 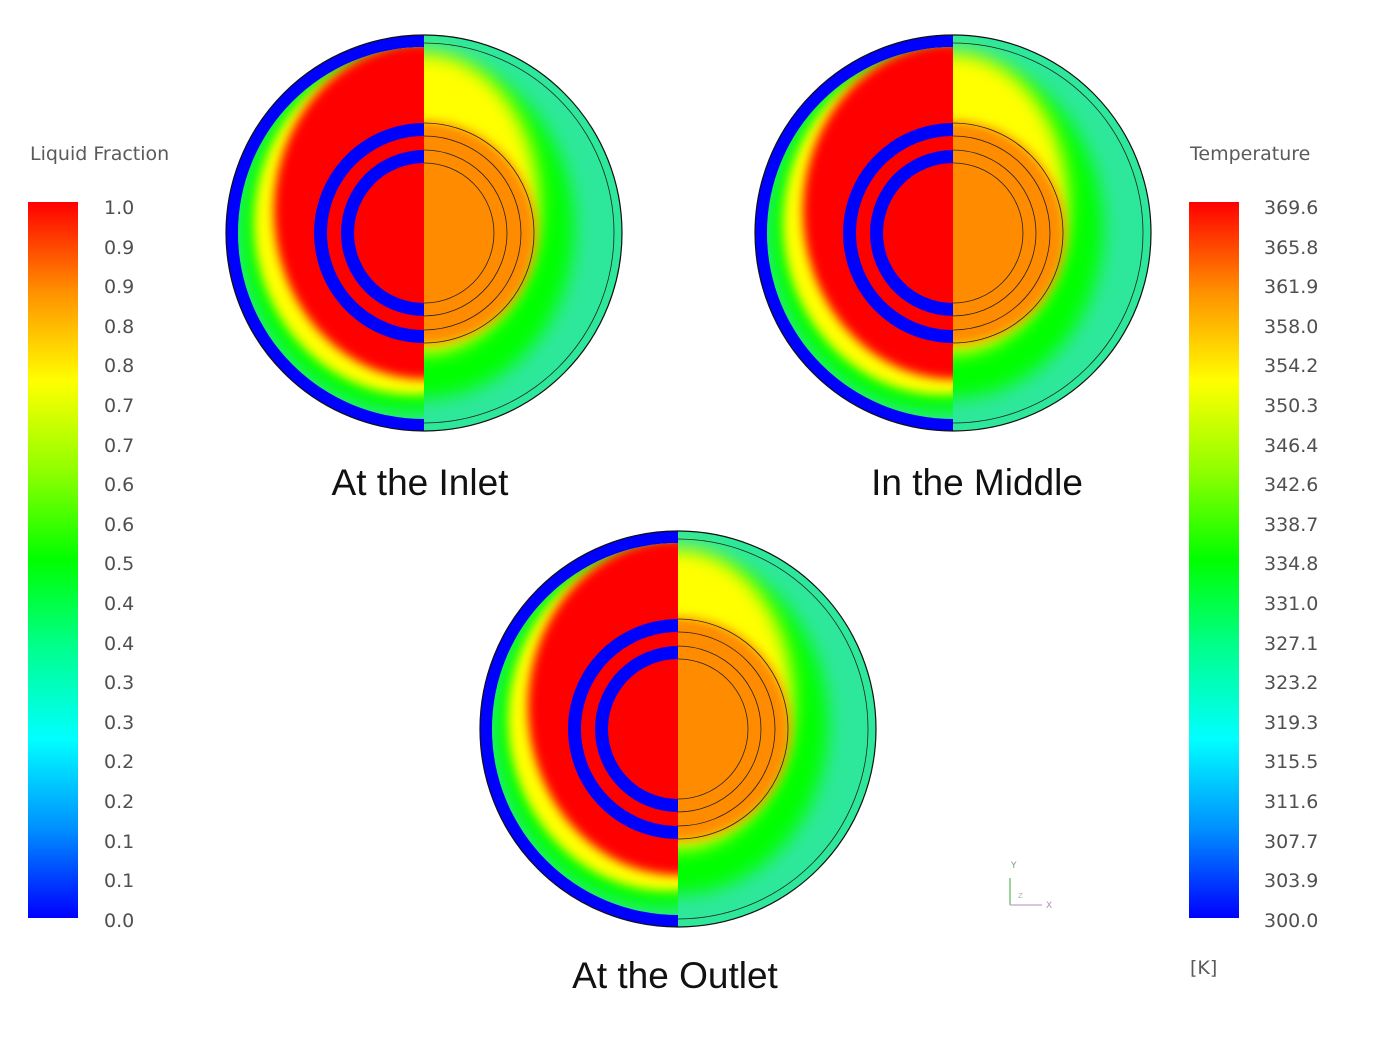 I want to click on temperature-colorbar, so click(x=1214, y=560).